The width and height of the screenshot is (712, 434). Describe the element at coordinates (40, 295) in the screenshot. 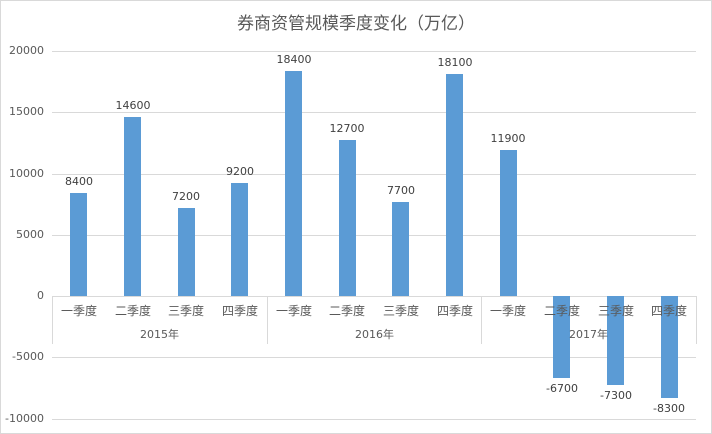

I see `y-tick-label: 0` at that location.